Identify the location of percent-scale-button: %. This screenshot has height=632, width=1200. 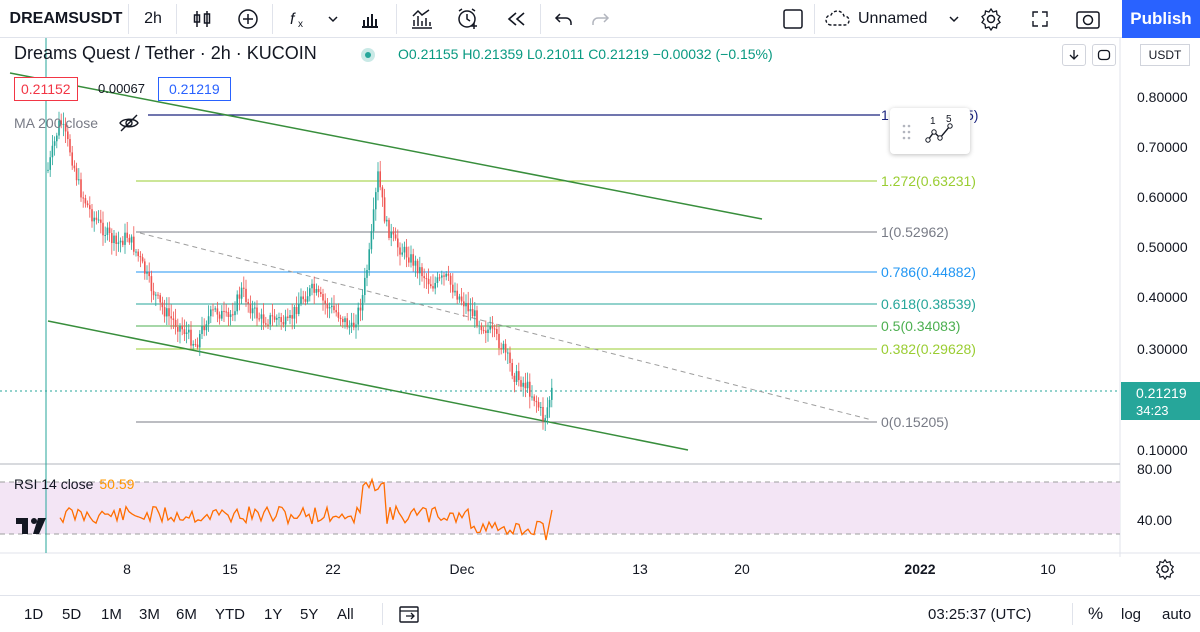
(1096, 613).